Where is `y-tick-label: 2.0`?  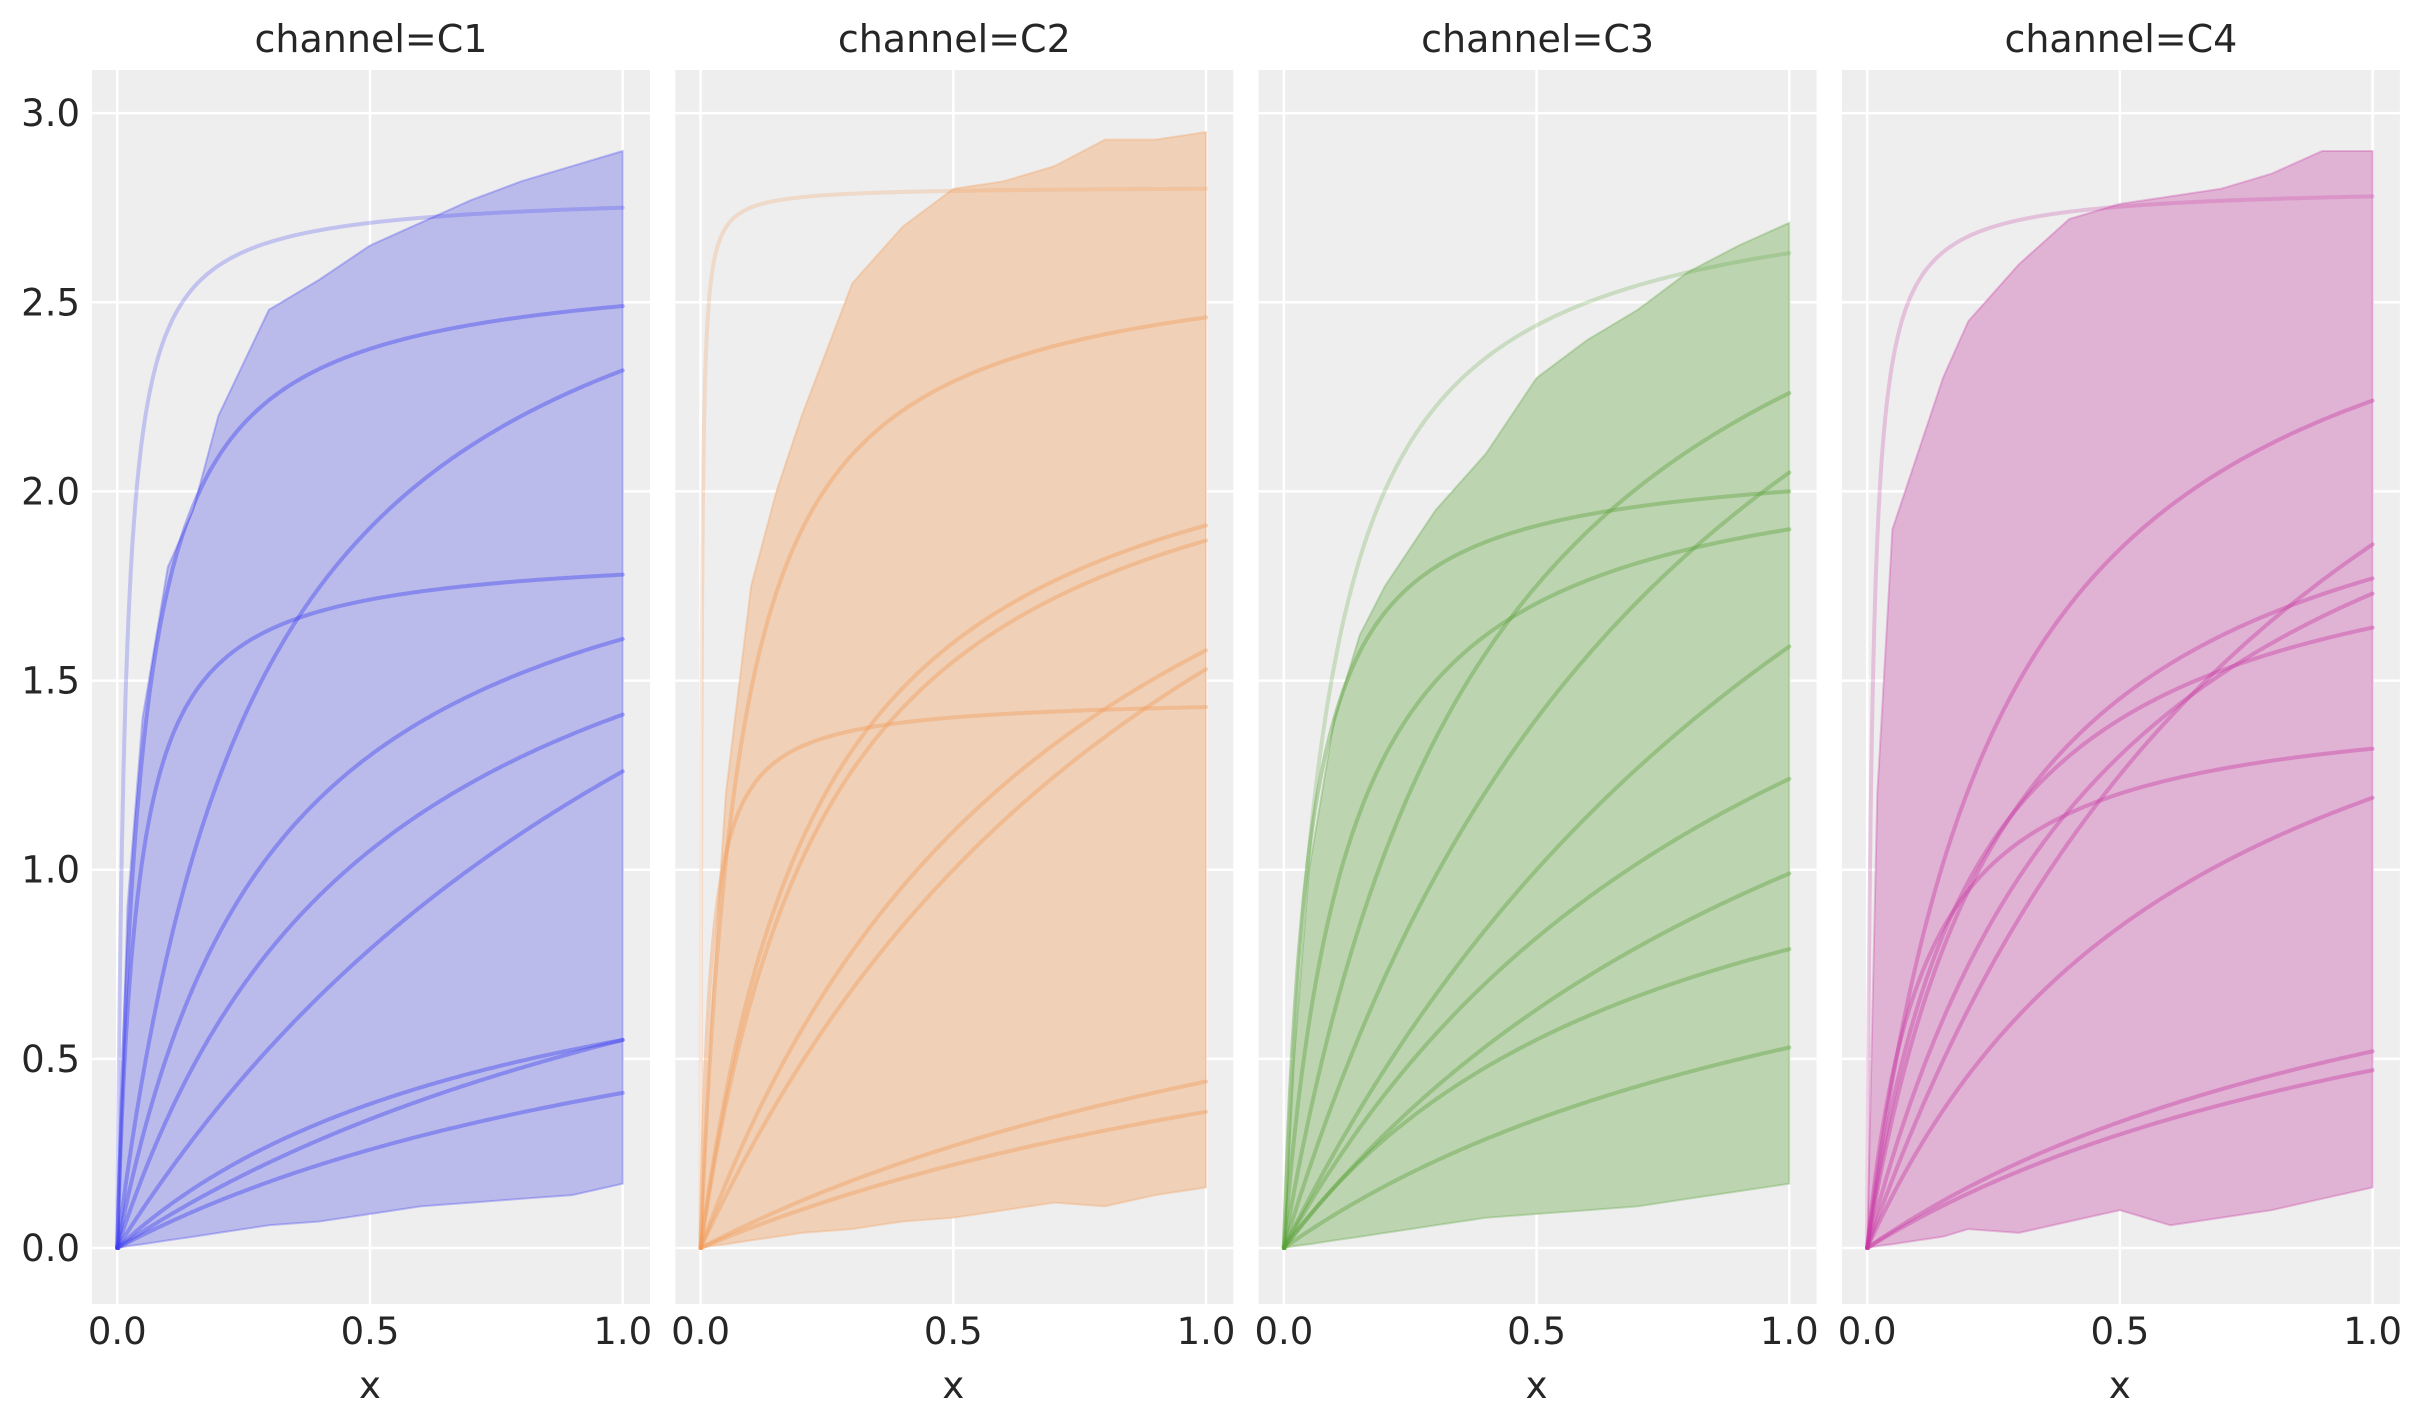
y-tick-label: 2.0 is located at coordinates (50, 491).